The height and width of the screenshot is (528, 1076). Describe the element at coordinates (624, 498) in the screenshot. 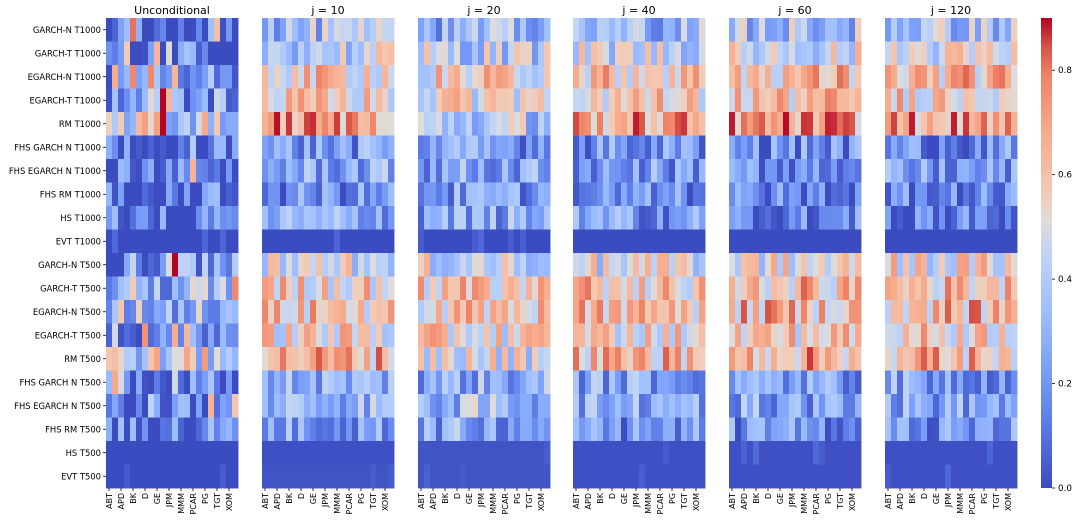

I see `x-tick-label: GE` at that location.